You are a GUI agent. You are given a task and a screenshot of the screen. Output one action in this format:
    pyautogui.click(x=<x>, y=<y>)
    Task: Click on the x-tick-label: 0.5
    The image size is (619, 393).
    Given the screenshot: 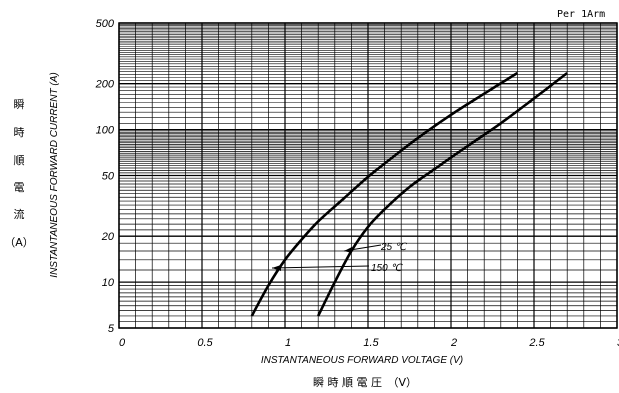 What is the action you would take?
    pyautogui.click(x=205, y=343)
    